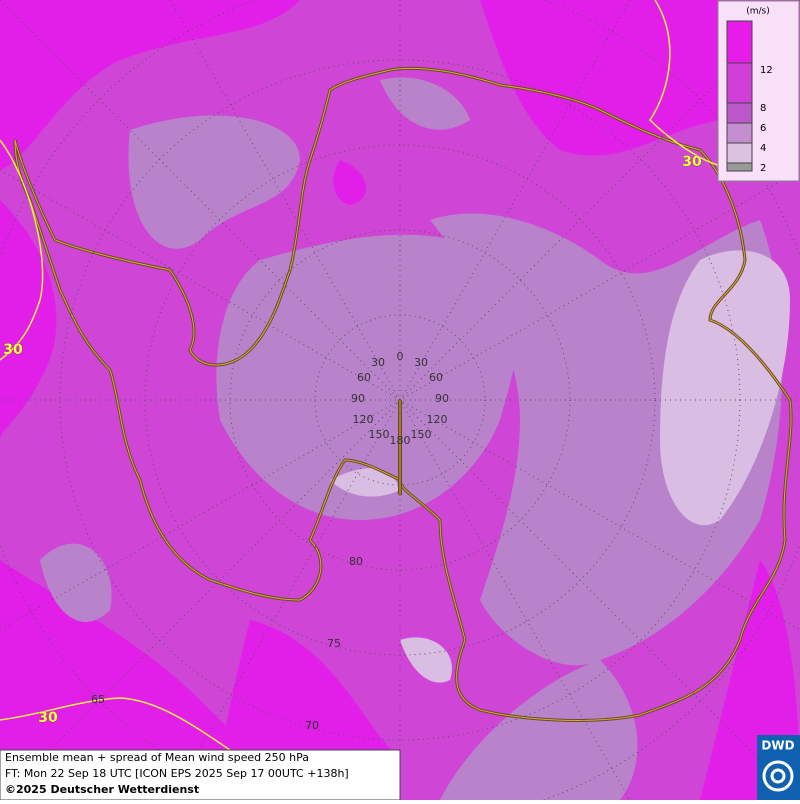  What do you see at coordinates (334, 643) in the screenshot?
I see `latitude-label: 75` at bounding box center [334, 643].